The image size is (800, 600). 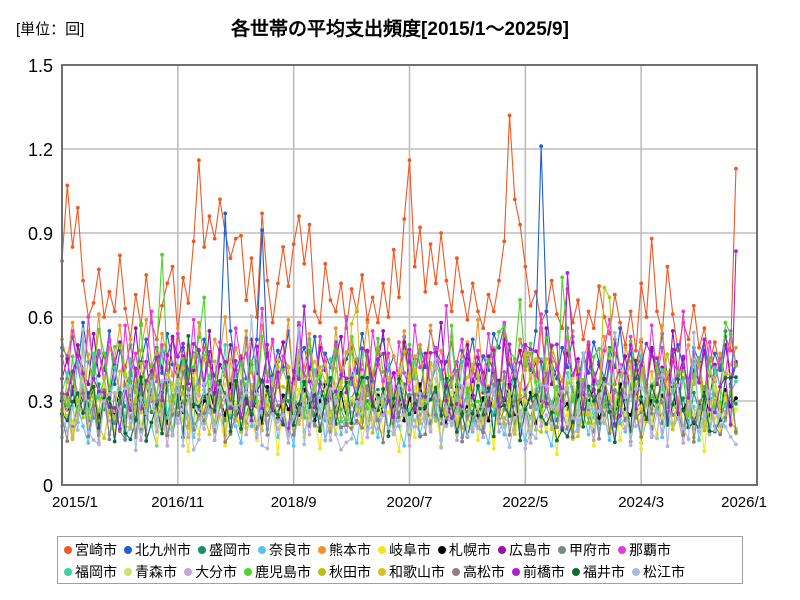 What do you see at coordinates (277, 572) in the screenshot?
I see `legend-item-鹿児島市: 鹿児島市` at bounding box center [277, 572].